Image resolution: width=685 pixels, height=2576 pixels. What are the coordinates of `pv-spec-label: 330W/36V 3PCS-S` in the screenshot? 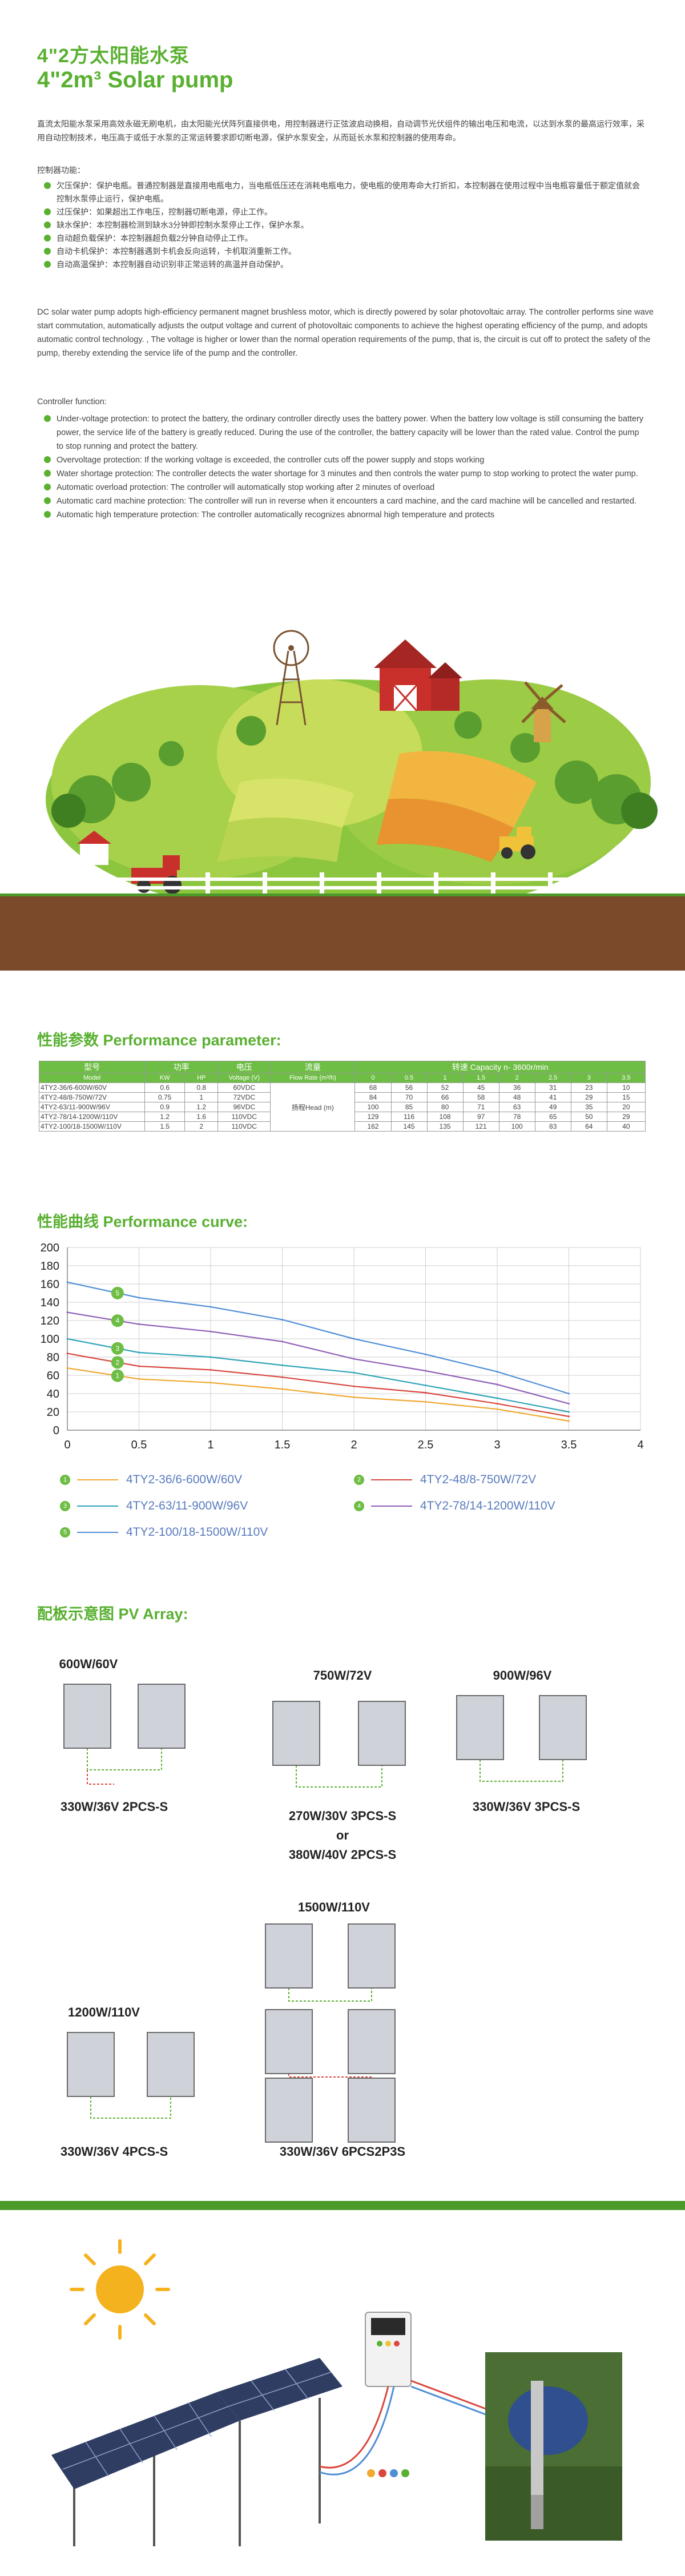 It's located at (526, 1807).